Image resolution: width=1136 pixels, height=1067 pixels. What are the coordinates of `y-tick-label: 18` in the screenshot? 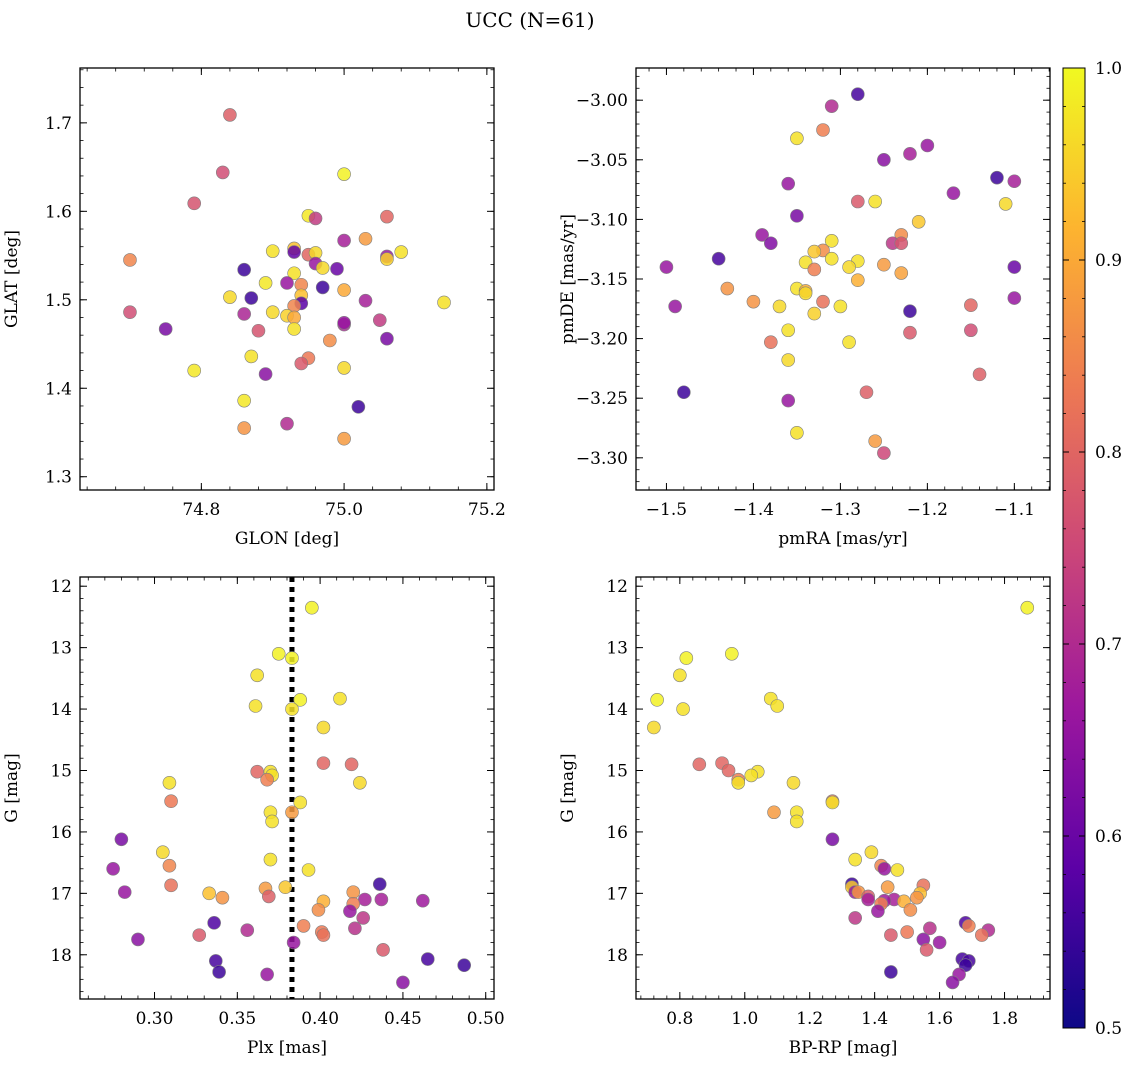 It's located at (617, 956).